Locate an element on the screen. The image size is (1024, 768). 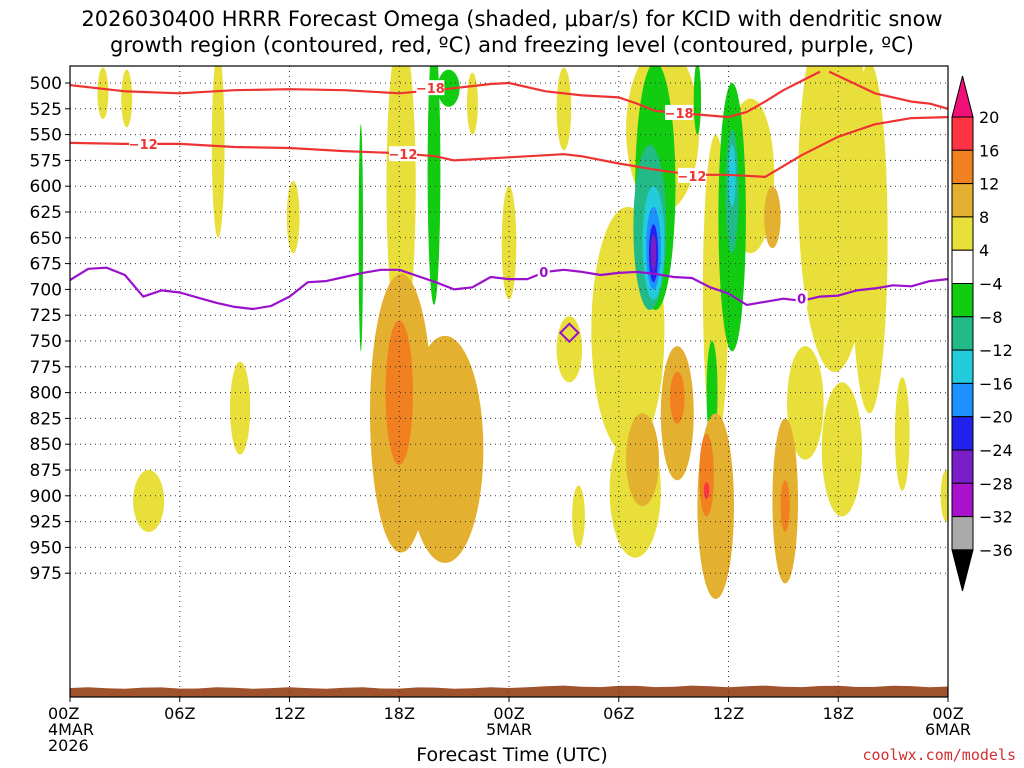
colorbar-label: −28 is located at coordinates (996, 483).